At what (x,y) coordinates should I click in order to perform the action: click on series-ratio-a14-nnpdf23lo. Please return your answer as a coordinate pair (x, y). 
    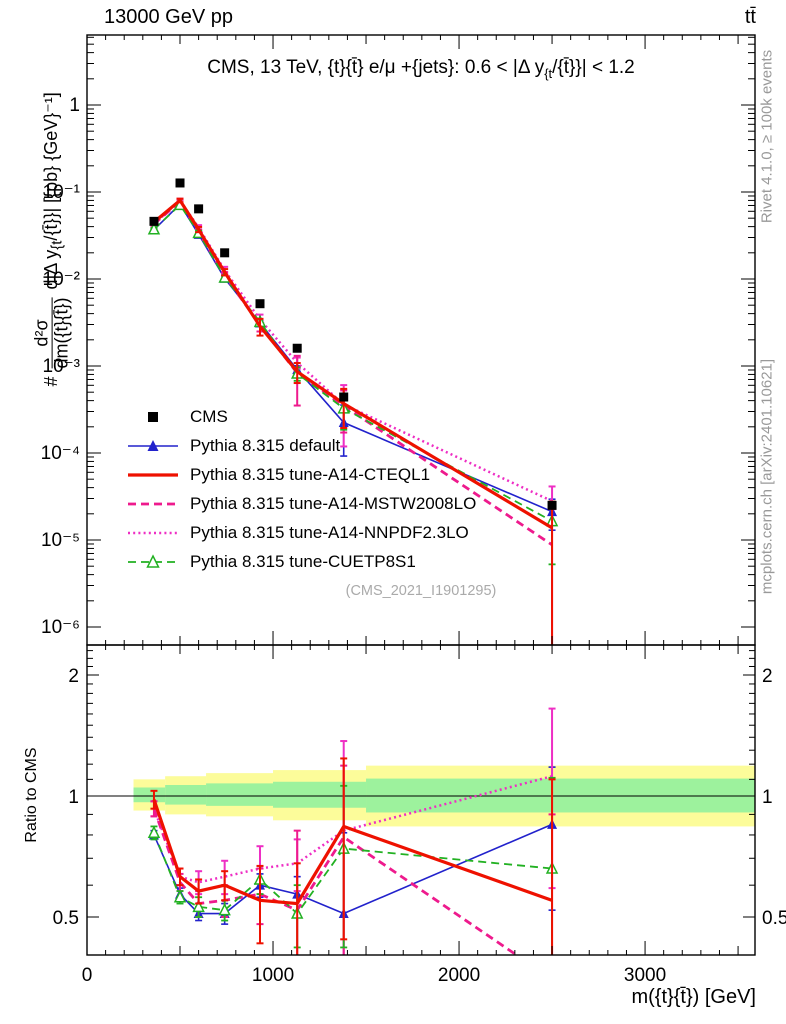
    Looking at the image, I should click on (353, 831).